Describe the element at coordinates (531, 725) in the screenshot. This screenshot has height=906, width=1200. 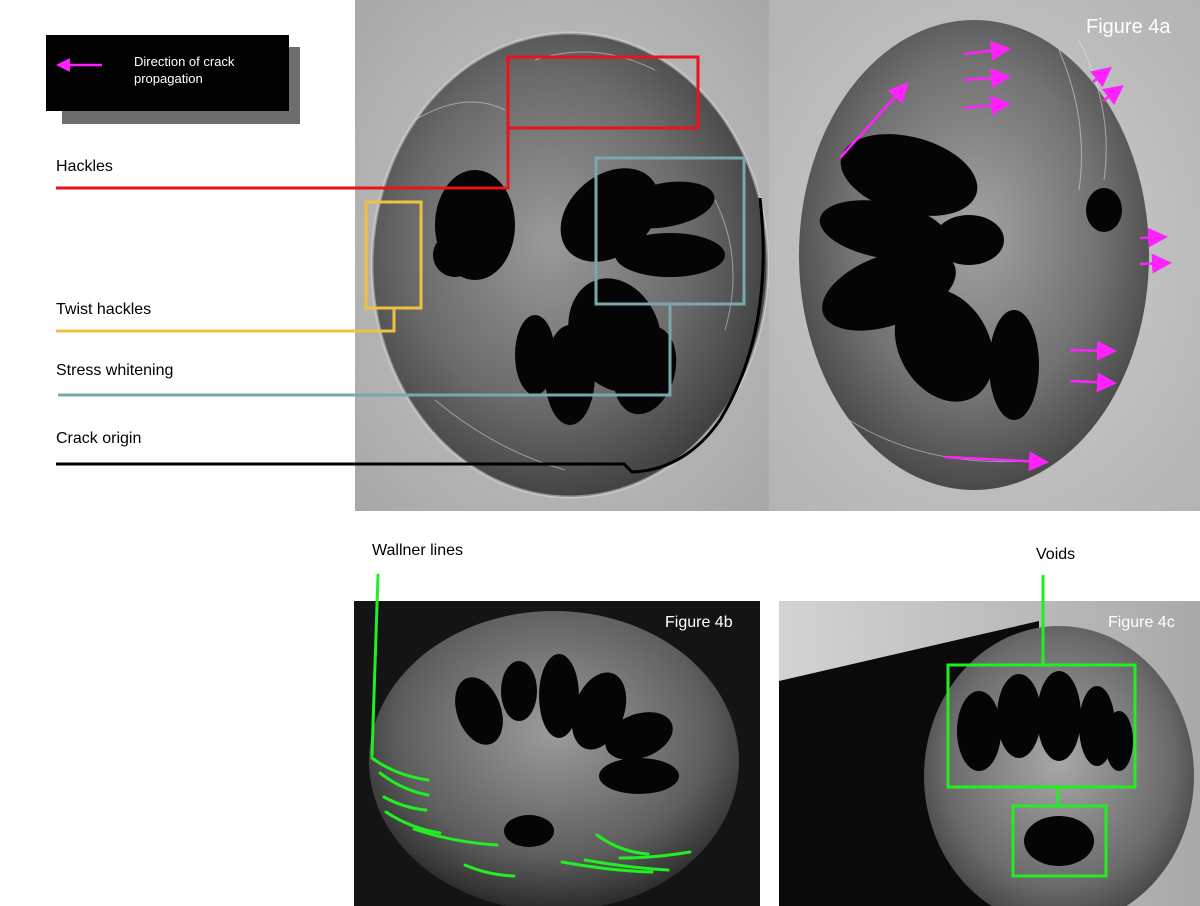
I see `wallner-lines-annotation` at that location.